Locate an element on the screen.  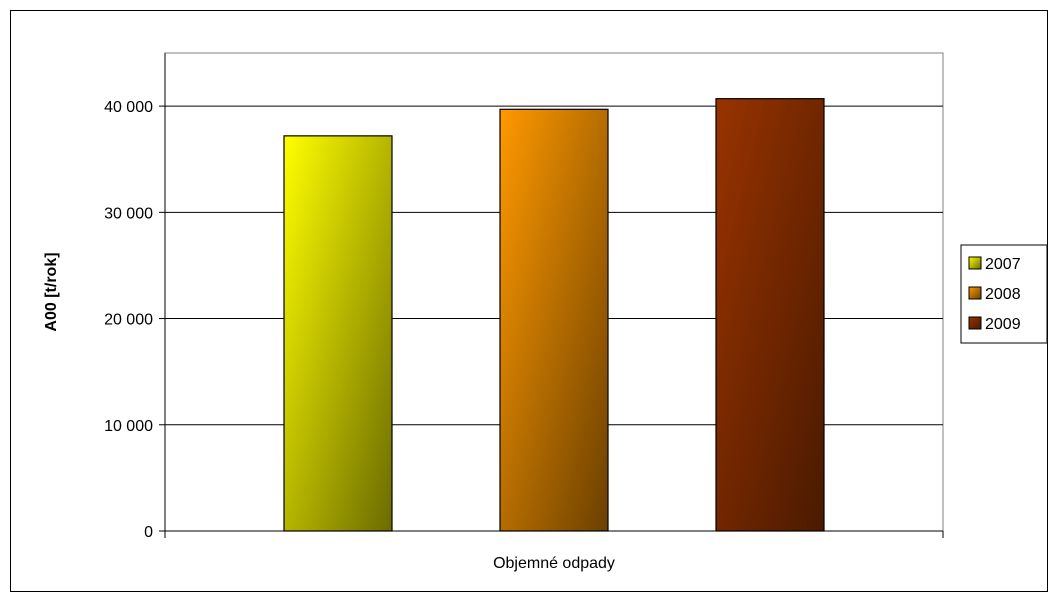
x-category-label: Objemné odpady is located at coordinates (554, 563).